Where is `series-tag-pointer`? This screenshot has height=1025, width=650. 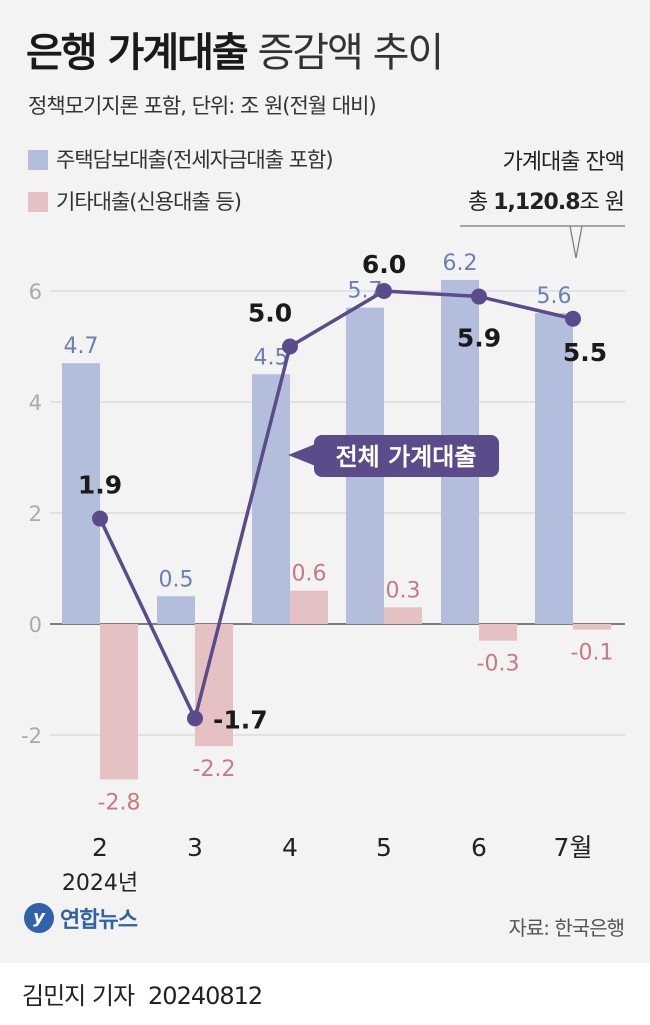 series-tag-pointer is located at coordinates (303, 455).